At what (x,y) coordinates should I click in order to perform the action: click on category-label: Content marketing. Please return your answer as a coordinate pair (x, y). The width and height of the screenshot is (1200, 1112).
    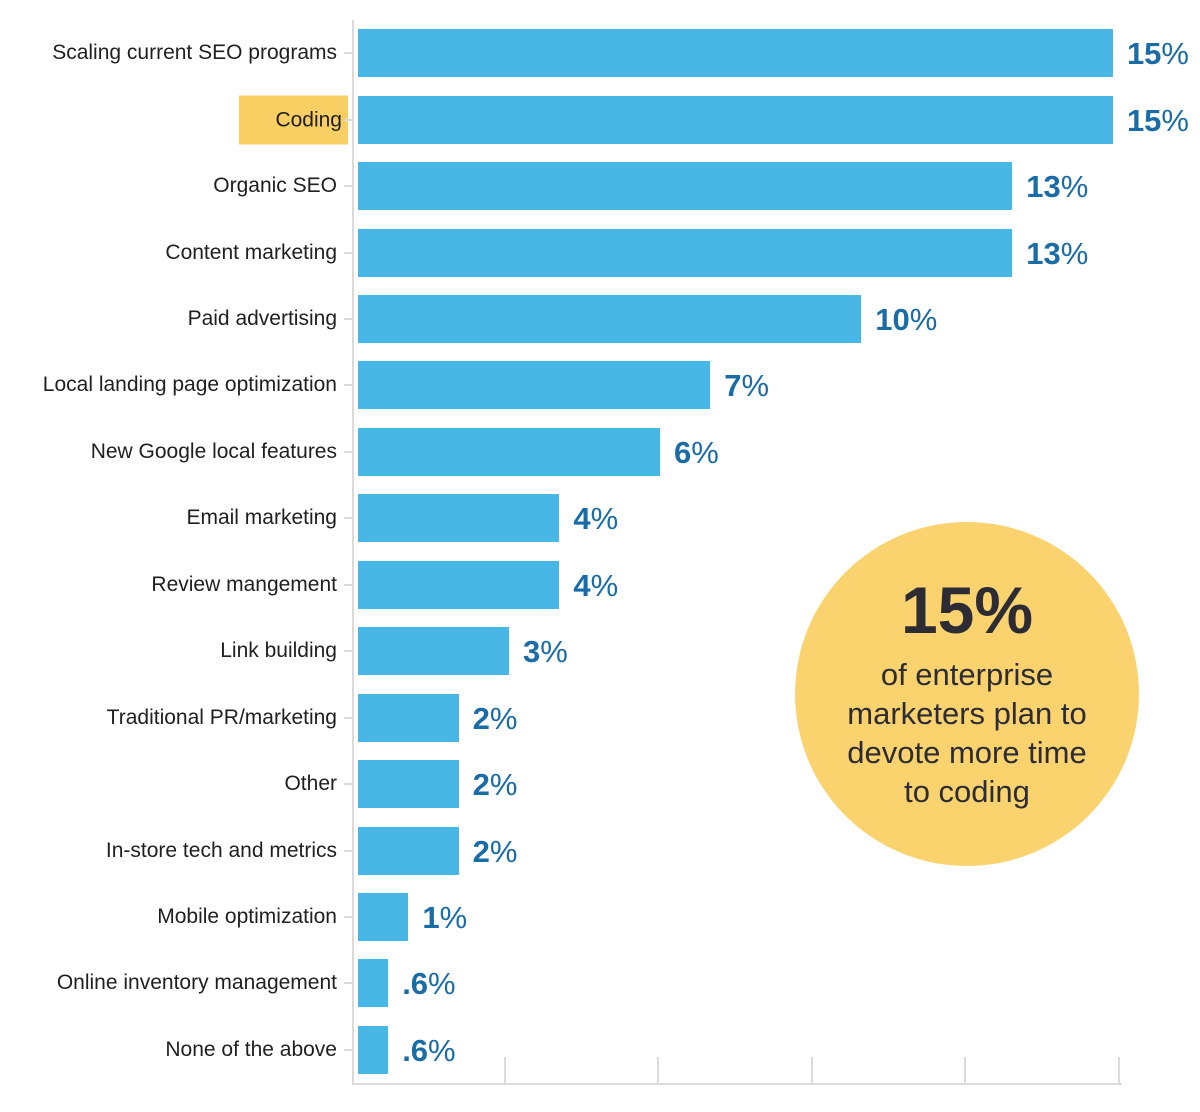
    Looking at the image, I should click on (251, 252).